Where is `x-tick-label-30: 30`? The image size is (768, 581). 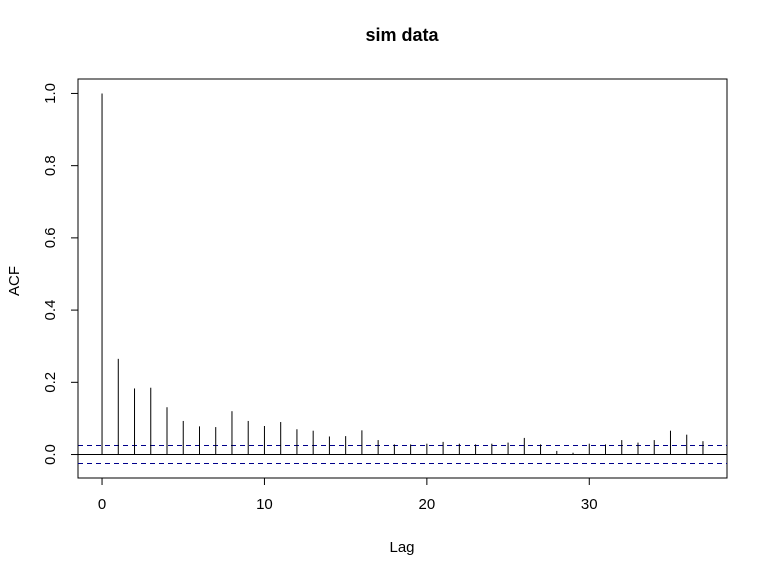 x-tick-label-30: 30 is located at coordinates (589, 504).